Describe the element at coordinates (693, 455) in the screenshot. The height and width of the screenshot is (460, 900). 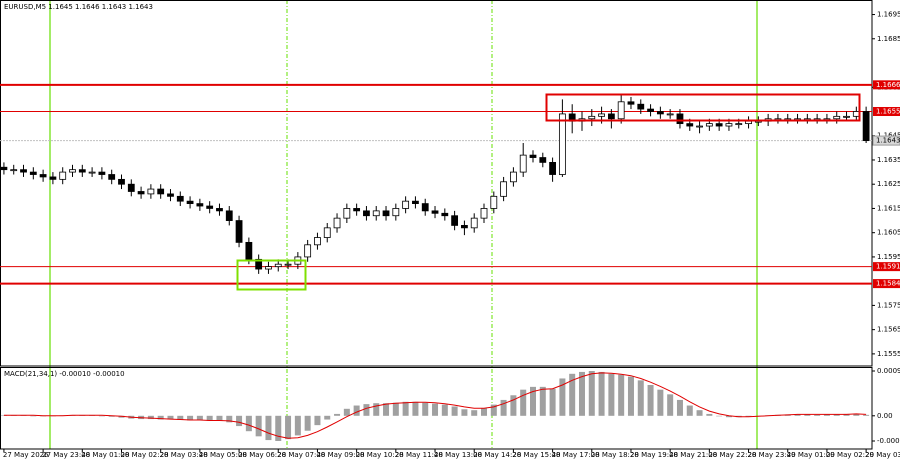
I see `x-tick-label: 28 May 21:00` at that location.